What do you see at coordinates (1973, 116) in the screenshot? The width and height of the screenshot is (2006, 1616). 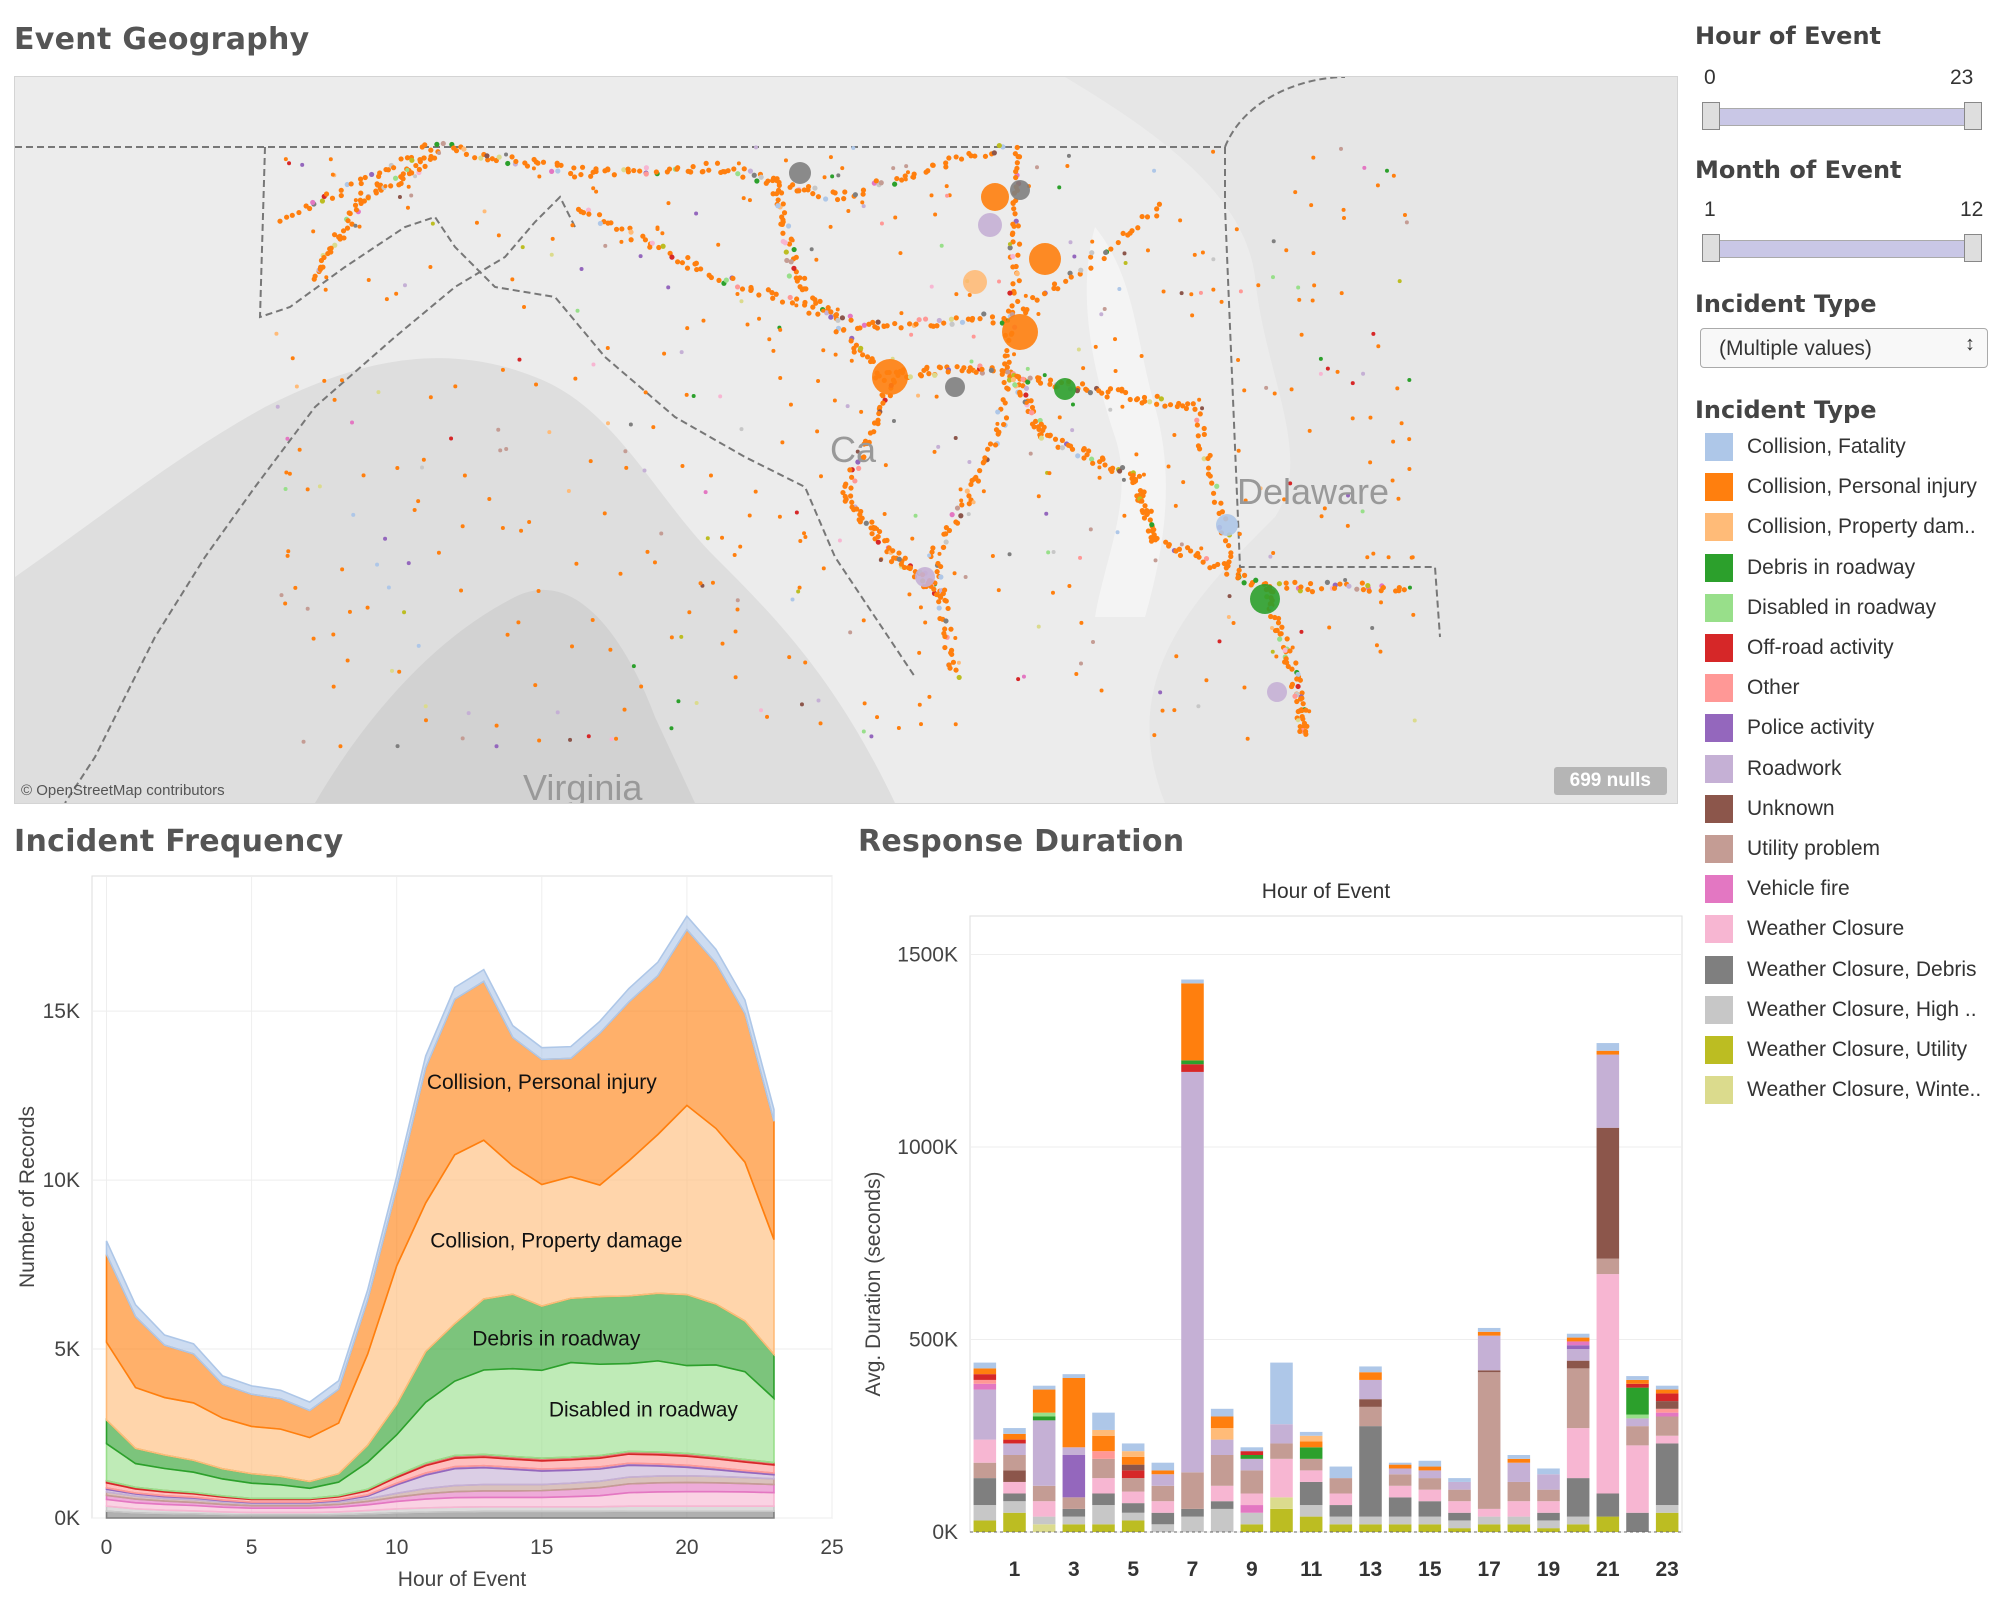 I see `hour-slider-max-handle` at bounding box center [1973, 116].